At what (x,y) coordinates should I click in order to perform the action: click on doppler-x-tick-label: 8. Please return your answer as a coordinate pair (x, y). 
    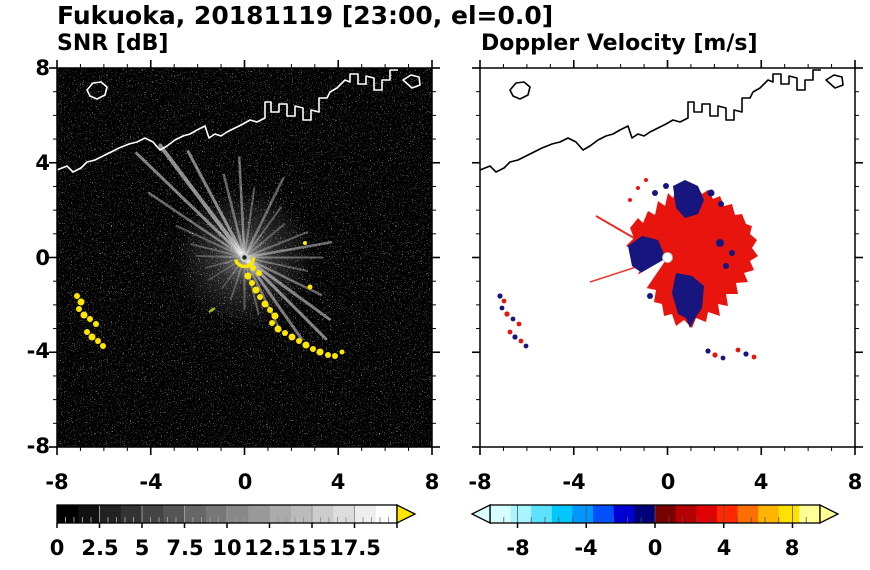
    Looking at the image, I should click on (855, 482).